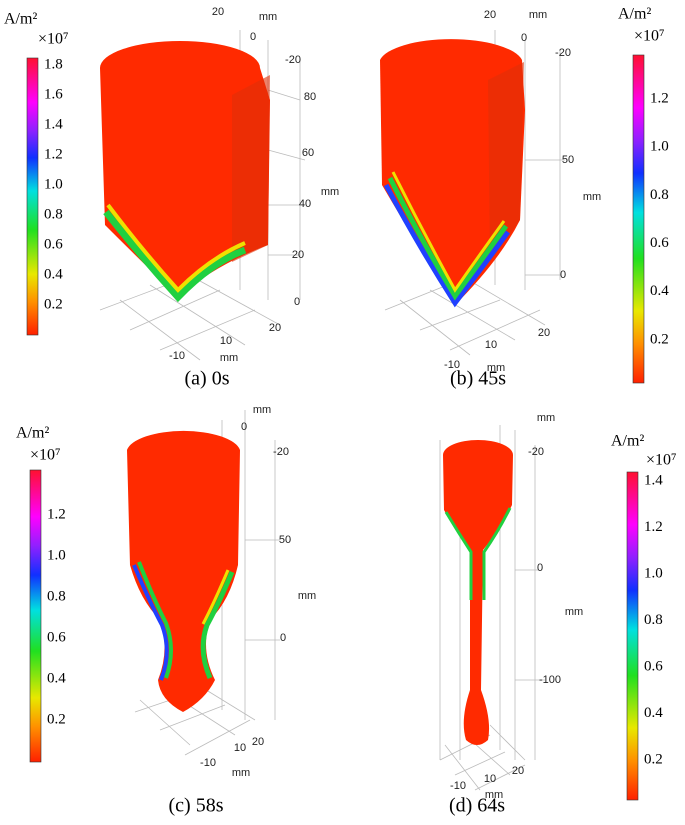  Describe the element at coordinates (305, 204) in the screenshot. I see `axis-label: 40` at that location.